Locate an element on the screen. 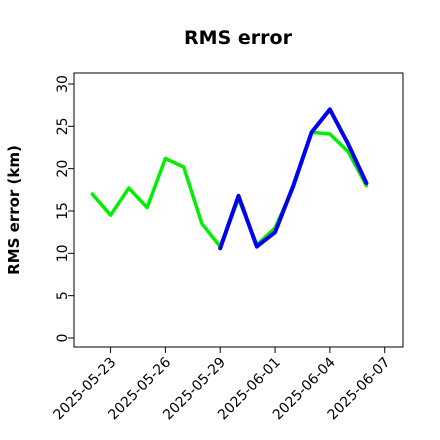 This screenshot has width=440, height=440. chart-title: RMS error is located at coordinates (238, 38).